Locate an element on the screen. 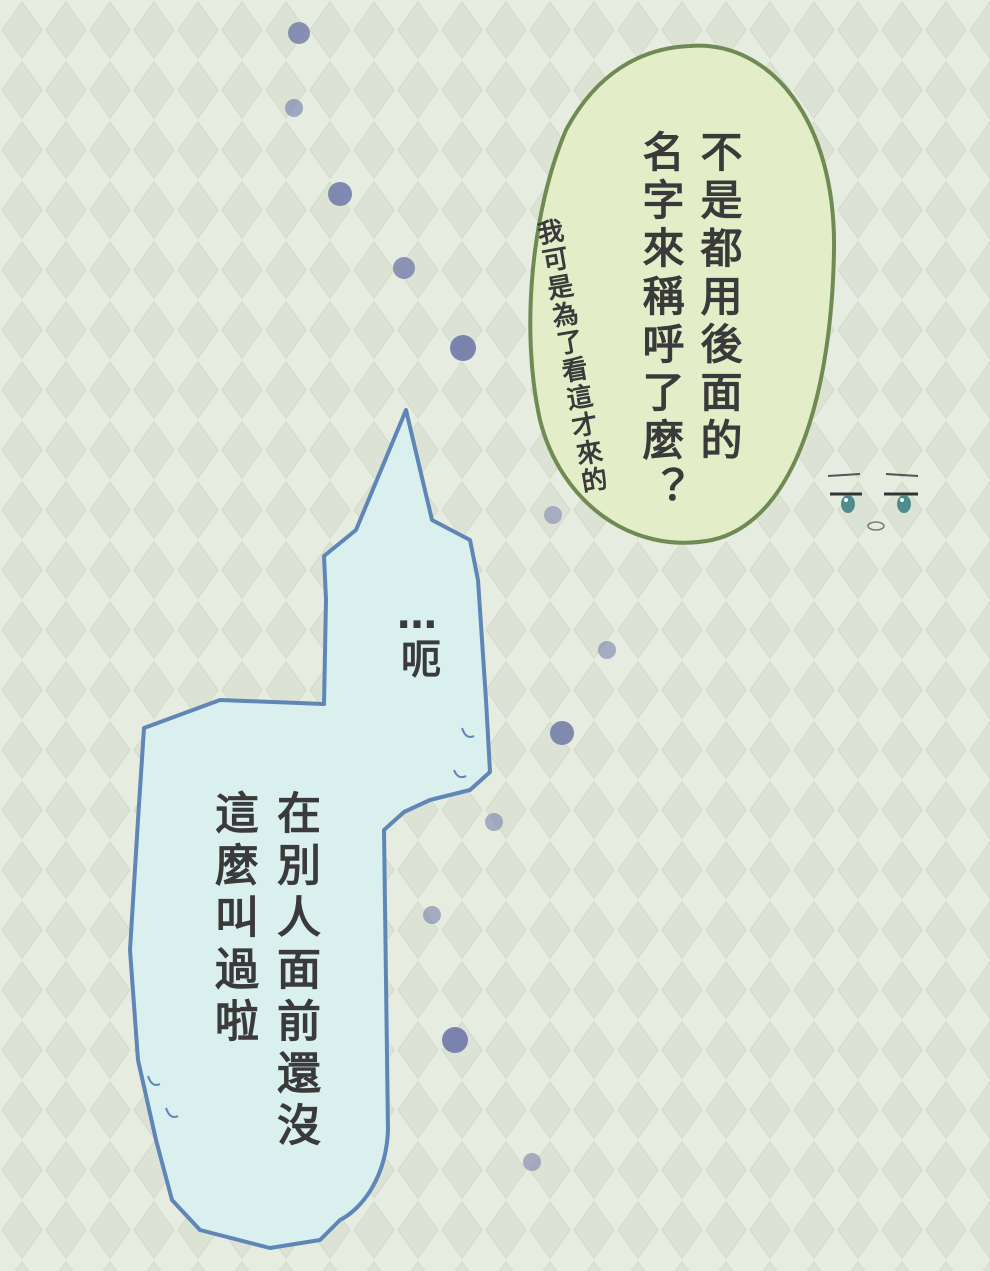 This screenshot has height=1271, width=990. green-bubble-line-2: 名字來稱呼了麼？ is located at coordinates (660, 322).